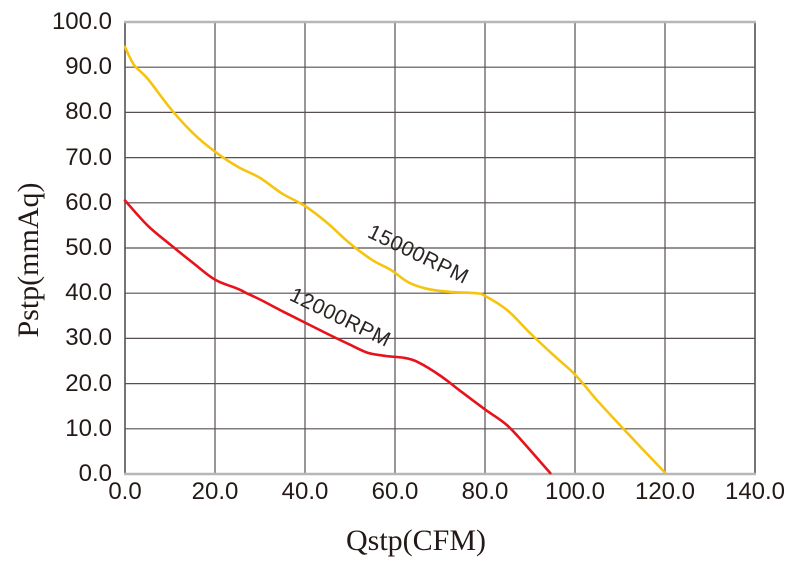 The image size is (802, 568). What do you see at coordinates (88, 202) in the screenshot?
I see `y-tick-label: 60.0` at bounding box center [88, 202].